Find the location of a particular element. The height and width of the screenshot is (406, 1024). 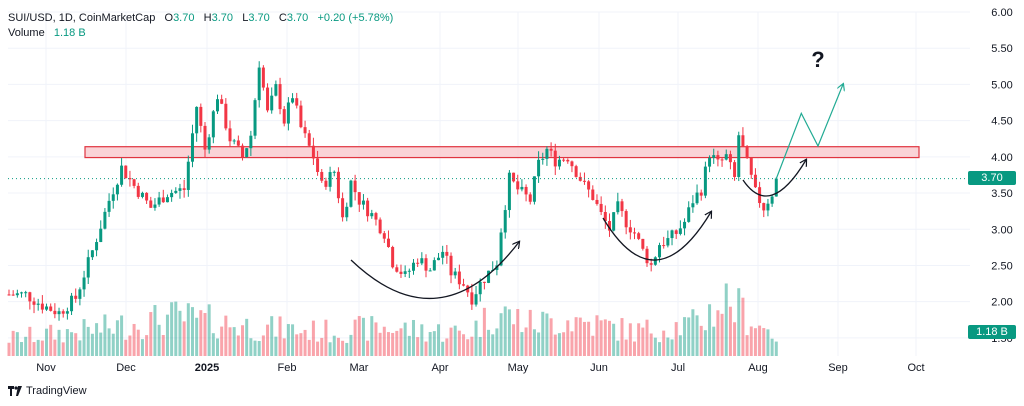

tradingview-logo-icon is located at coordinates (15, 391).